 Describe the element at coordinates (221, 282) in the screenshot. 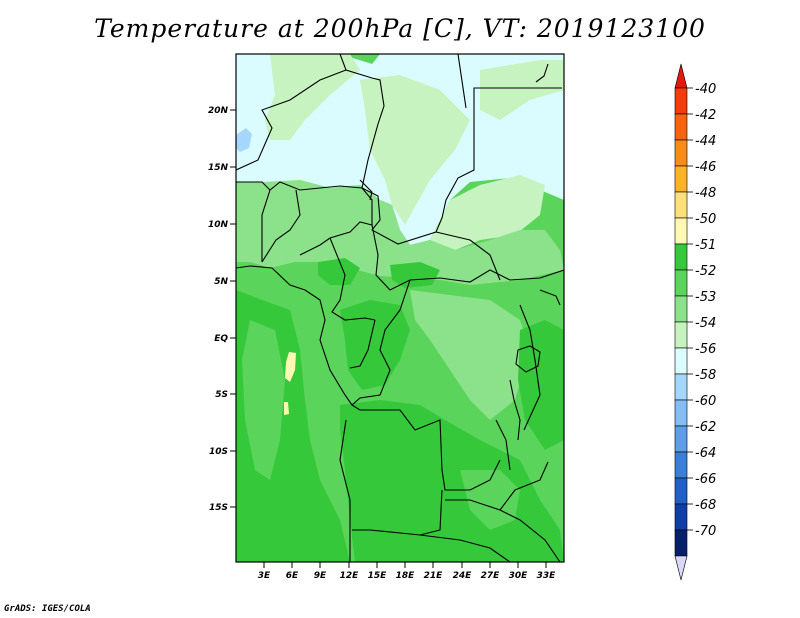

I see `lat-label: 5N` at that location.